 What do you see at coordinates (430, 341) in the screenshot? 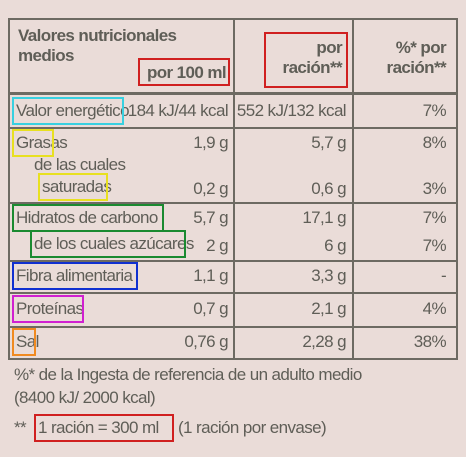
I see `row-value: 38%` at bounding box center [430, 341].